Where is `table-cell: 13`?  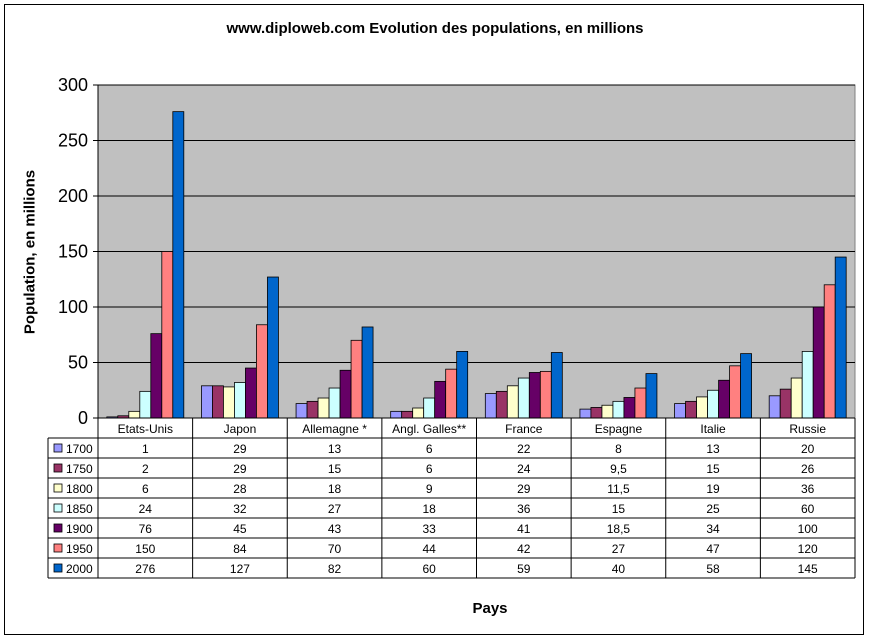 table-cell: 13 is located at coordinates (335, 449).